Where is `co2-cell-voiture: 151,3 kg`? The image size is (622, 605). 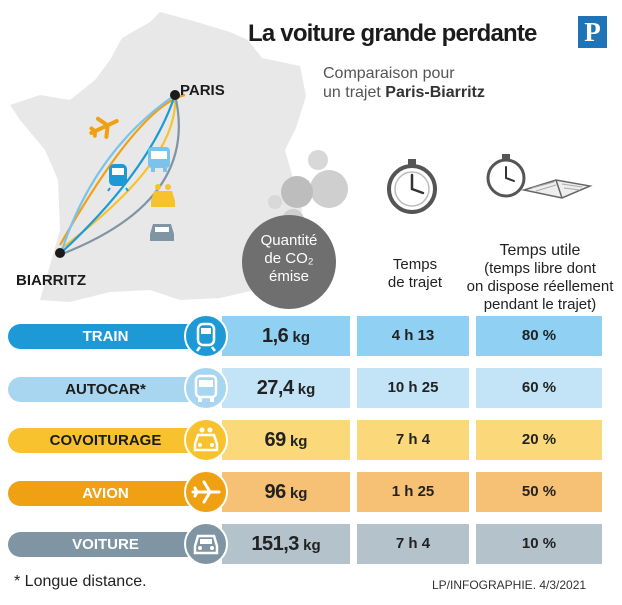 co2-cell-voiture: 151,3 kg is located at coordinates (286, 544).